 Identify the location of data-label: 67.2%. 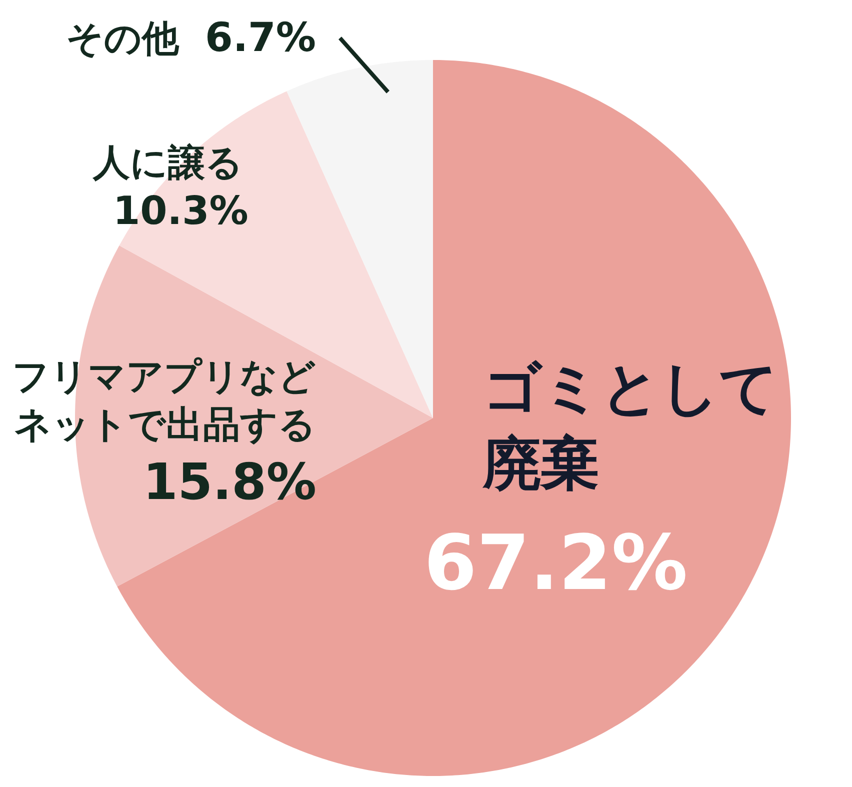
(556, 562).